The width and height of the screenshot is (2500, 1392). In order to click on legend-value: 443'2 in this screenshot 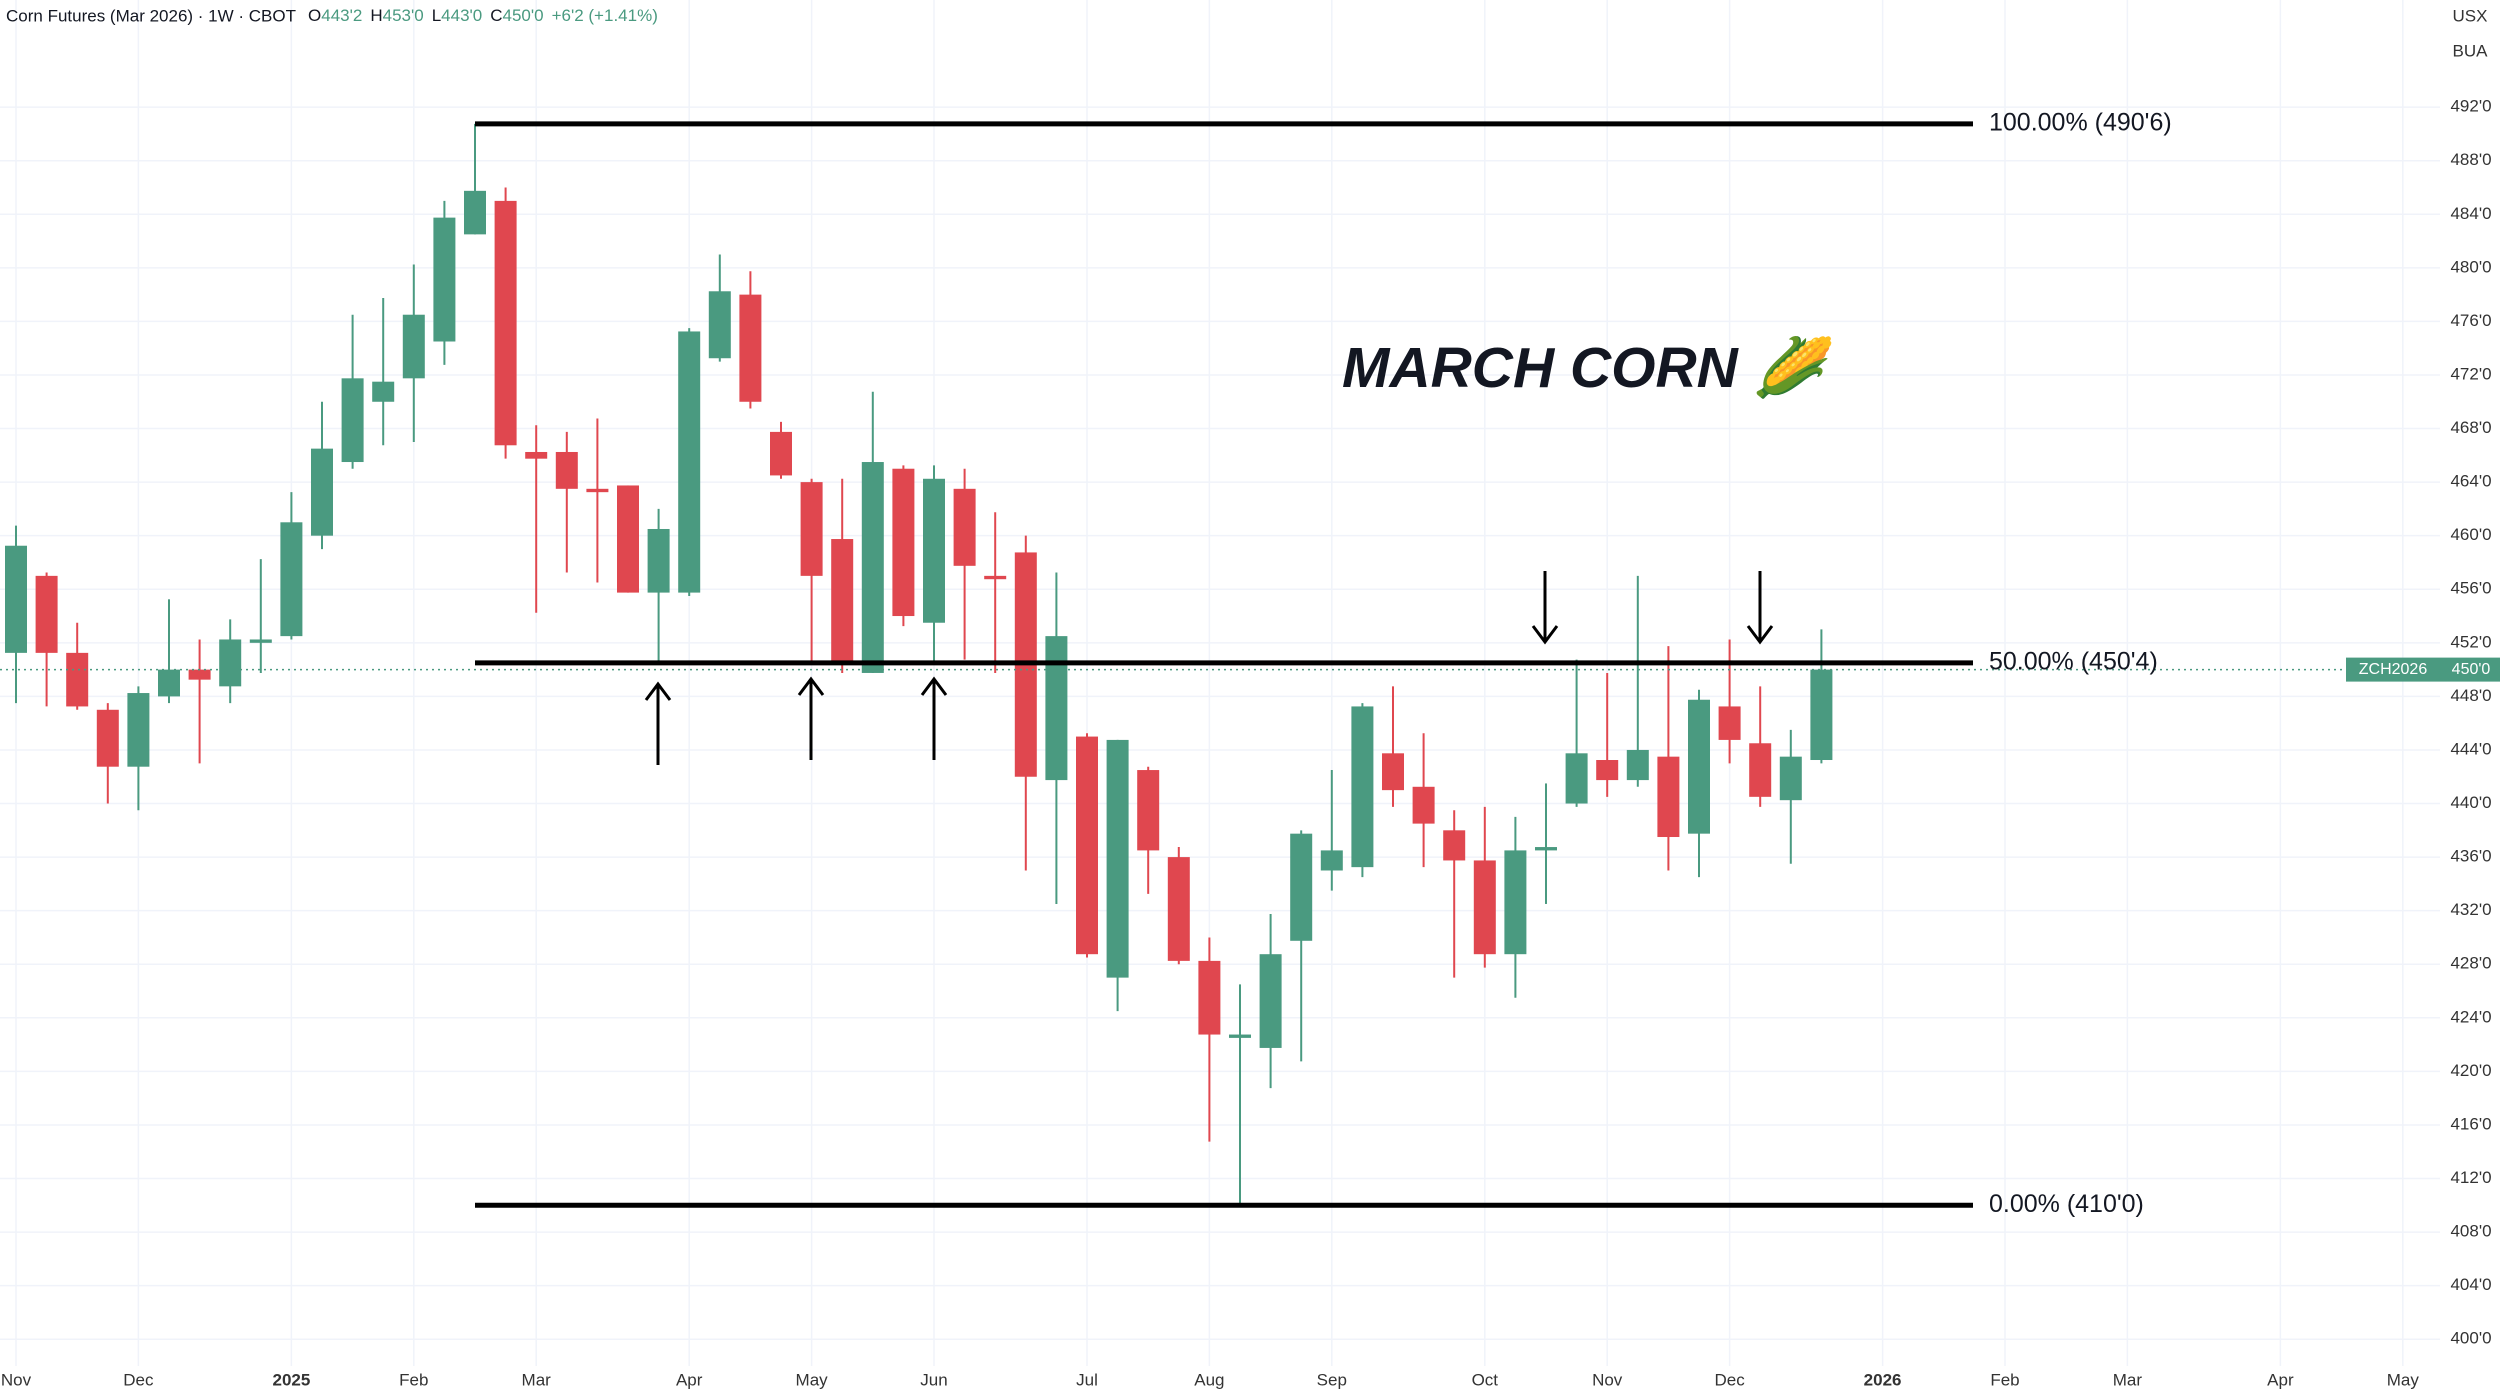, I will do `click(341, 15)`.